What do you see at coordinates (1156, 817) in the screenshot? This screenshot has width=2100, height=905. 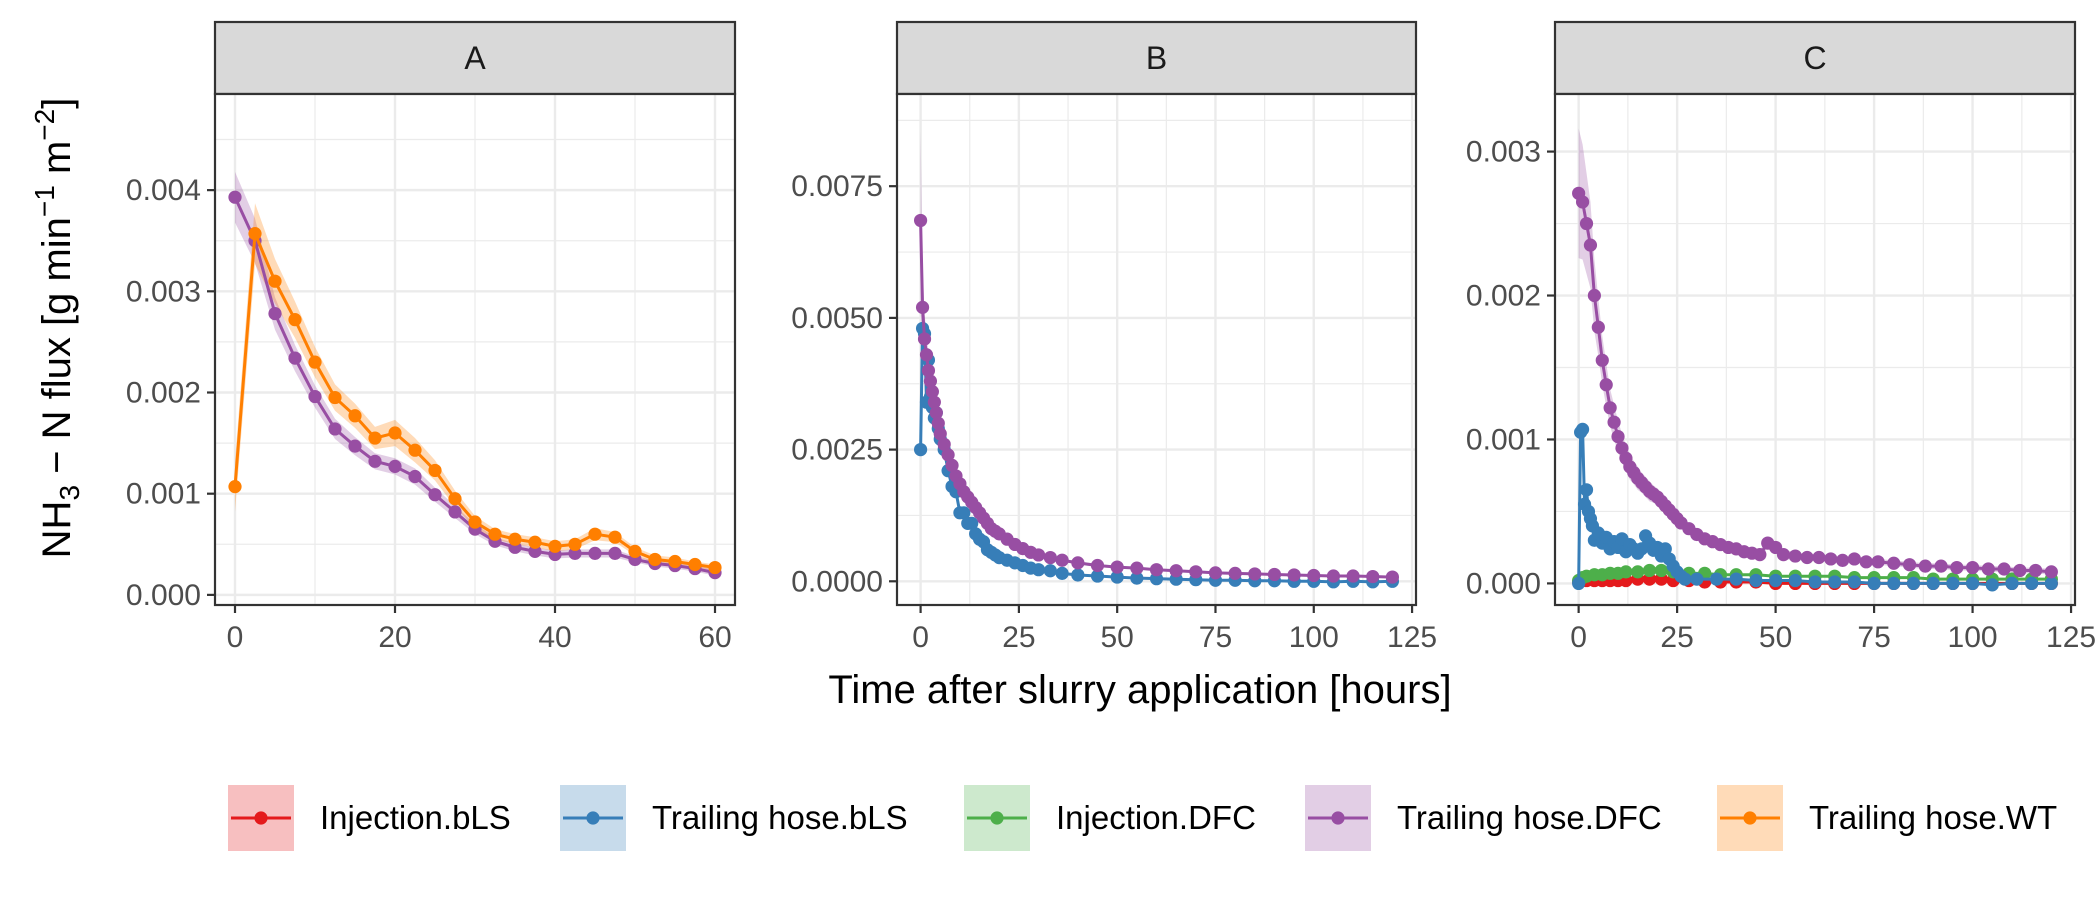 I see `legend-label: Injection.DFC` at bounding box center [1156, 817].